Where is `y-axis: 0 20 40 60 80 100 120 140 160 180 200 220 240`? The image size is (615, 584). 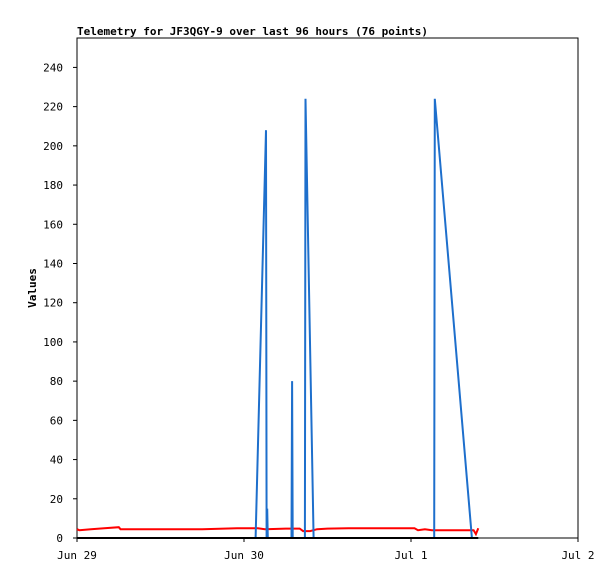
y-axis: 0 20 40 60 80 100 120 140 160 180 200 220 240 is located at coordinates (60, 303).